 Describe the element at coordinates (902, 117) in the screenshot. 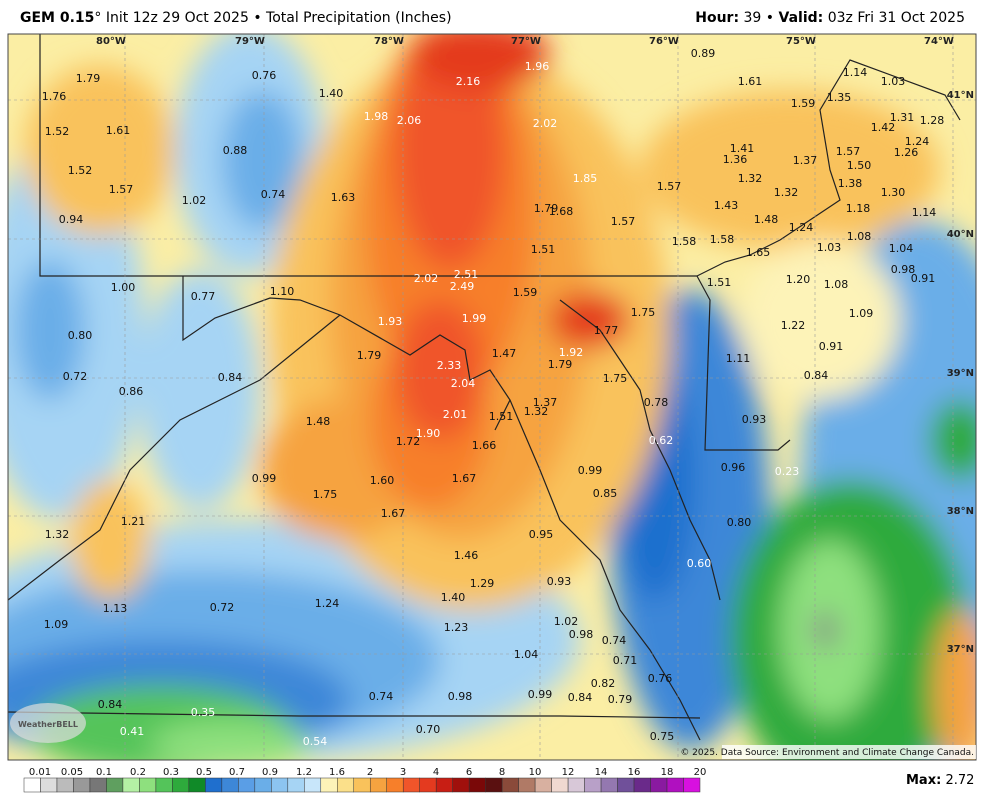

I see `point-value: 1.31` at that location.